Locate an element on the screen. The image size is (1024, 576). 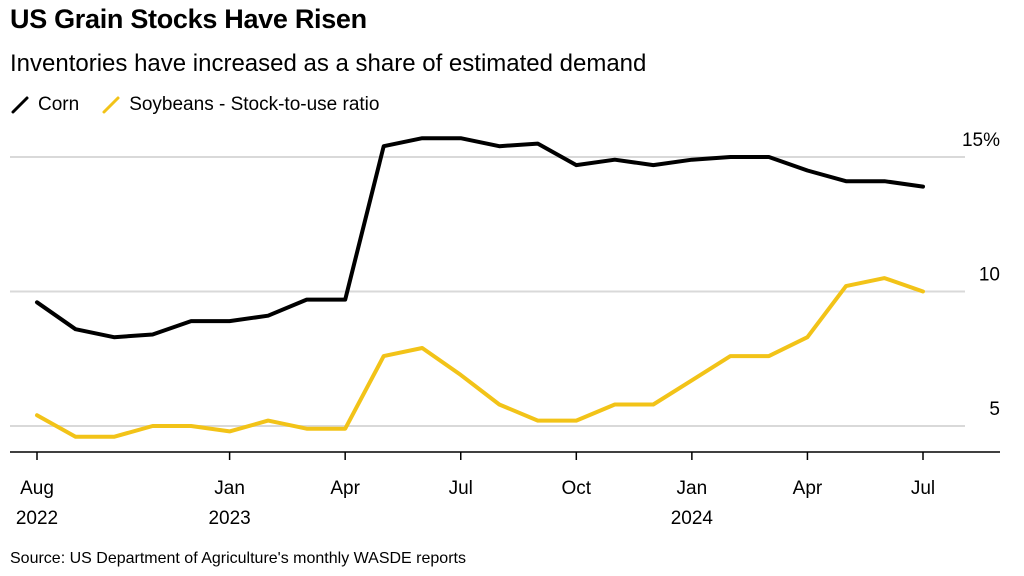
x-tick-label-8: Apr is located at coordinates (345, 488).